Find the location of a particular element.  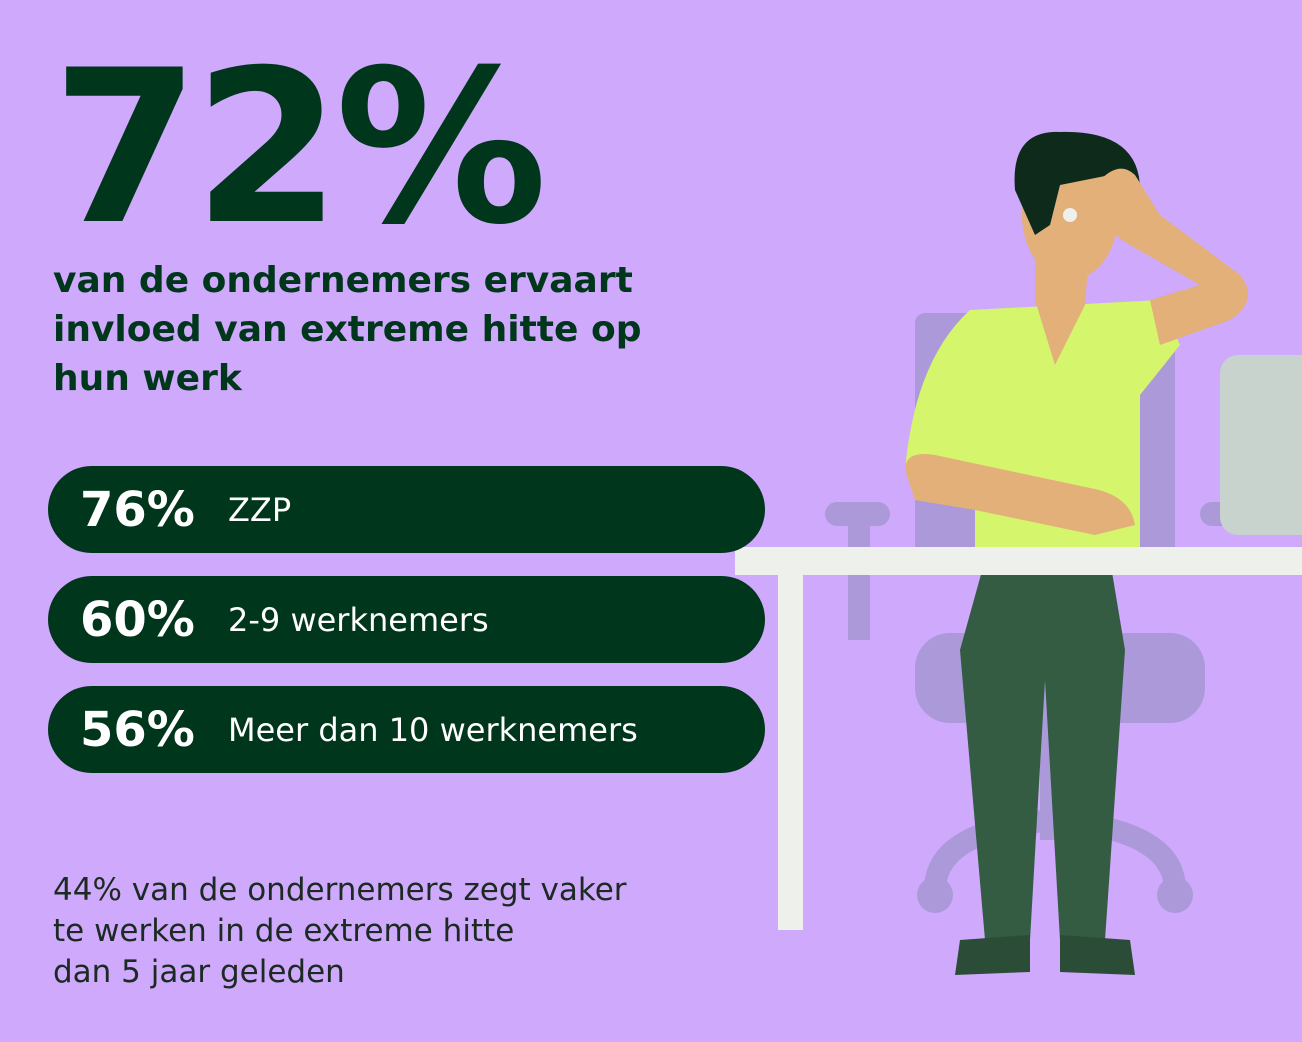

stat-label: 2-9 werknemers is located at coordinates (358, 619).